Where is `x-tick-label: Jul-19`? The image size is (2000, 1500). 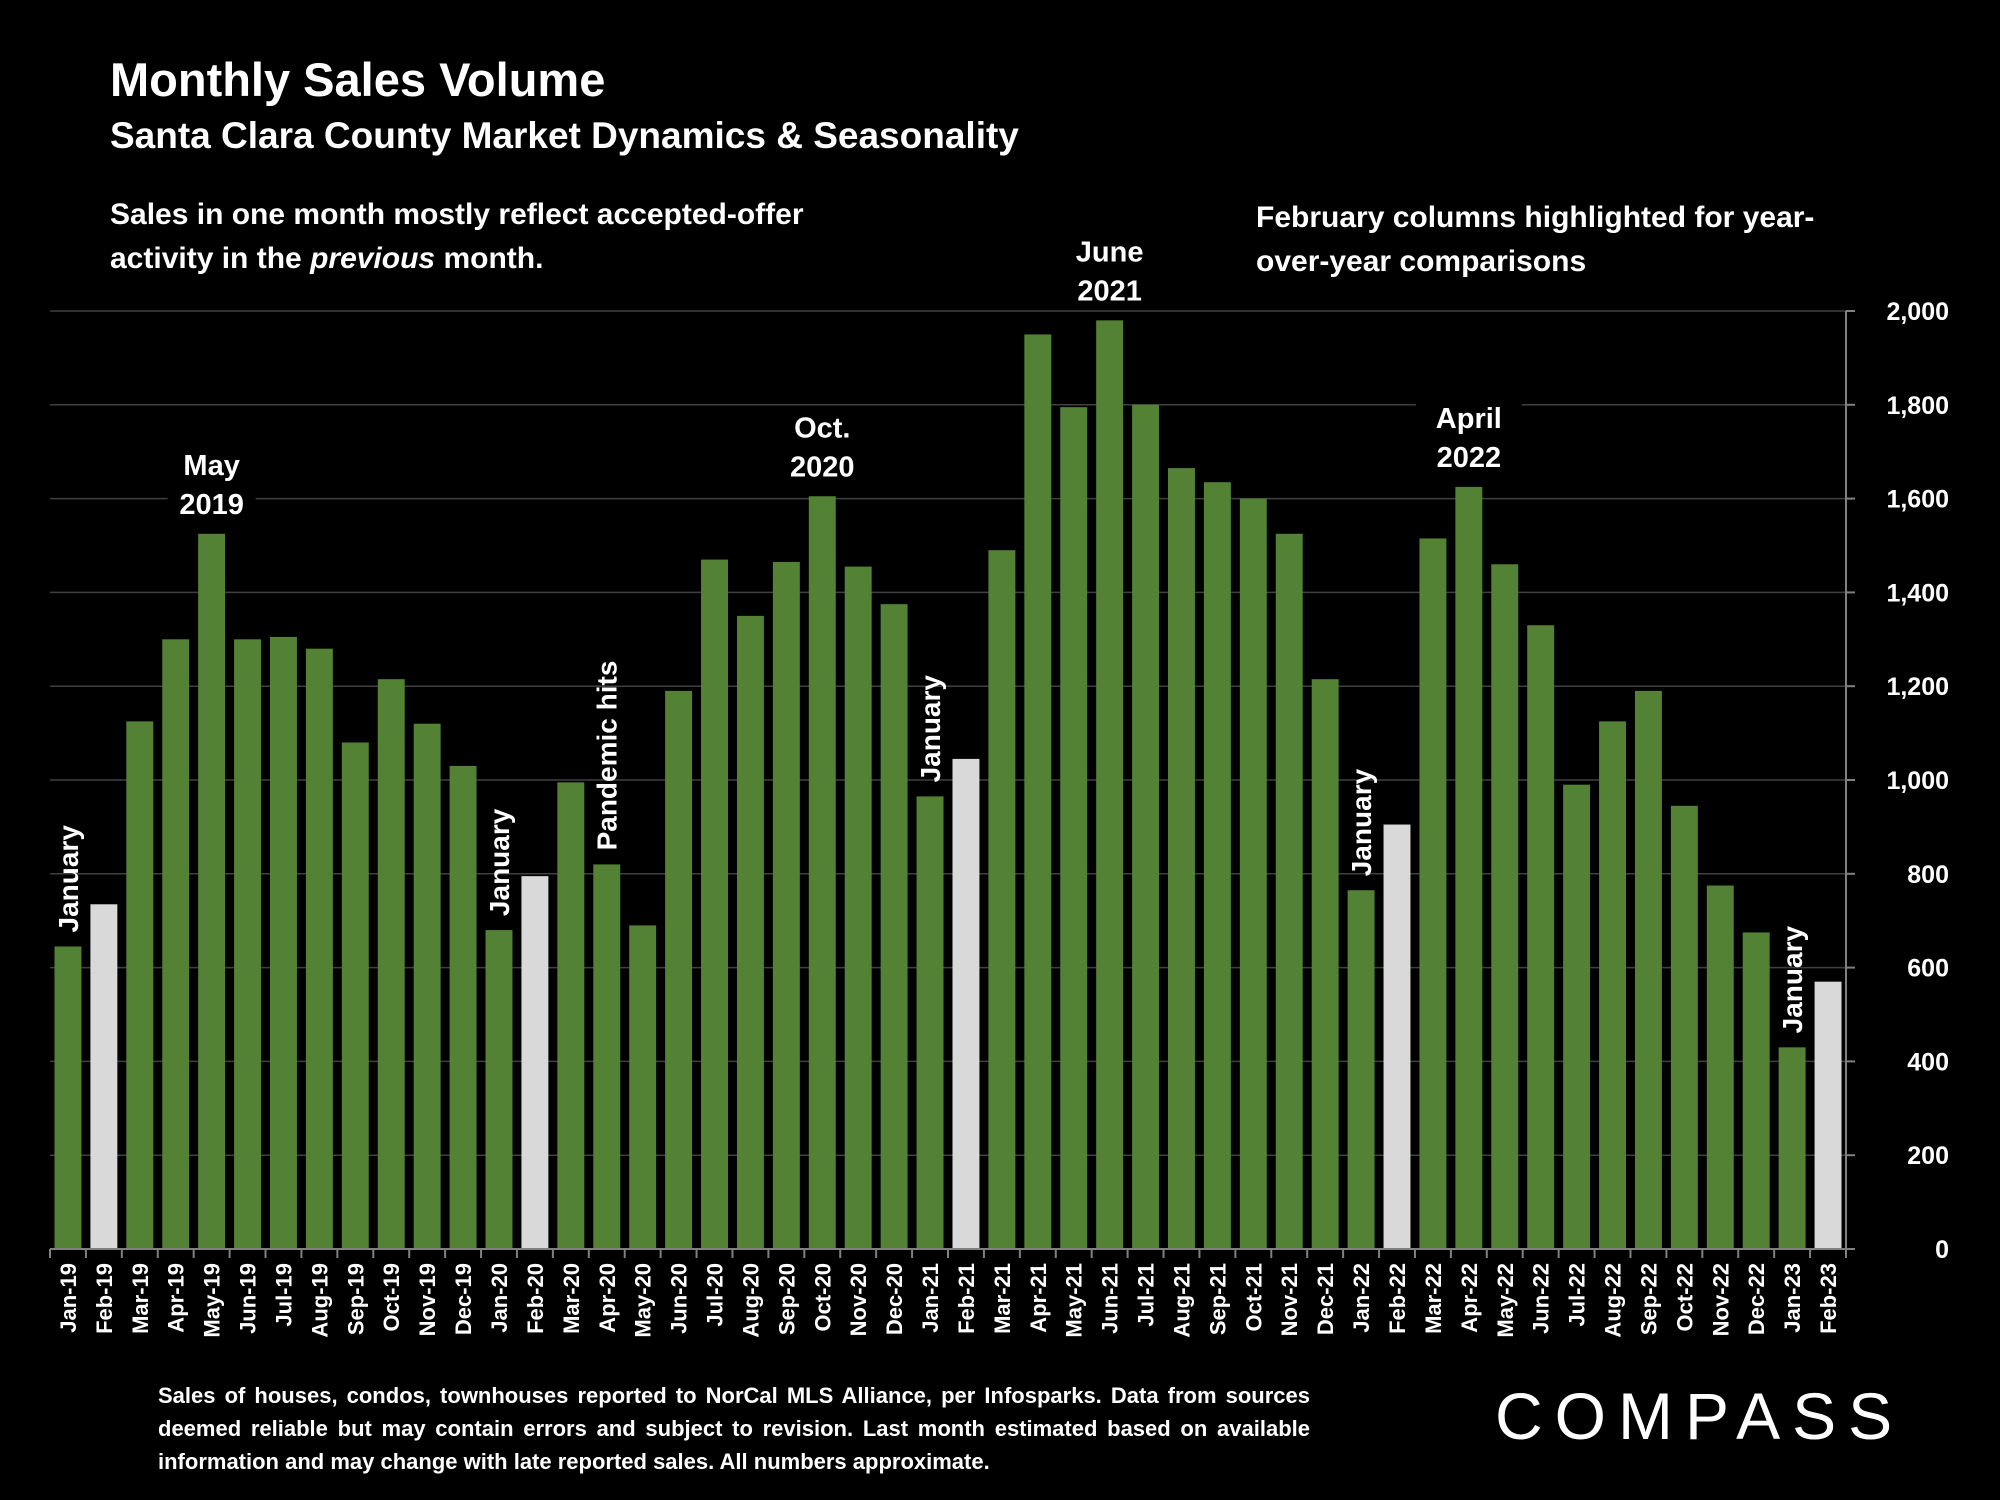 x-tick-label: Jul-19 is located at coordinates (283, 1295).